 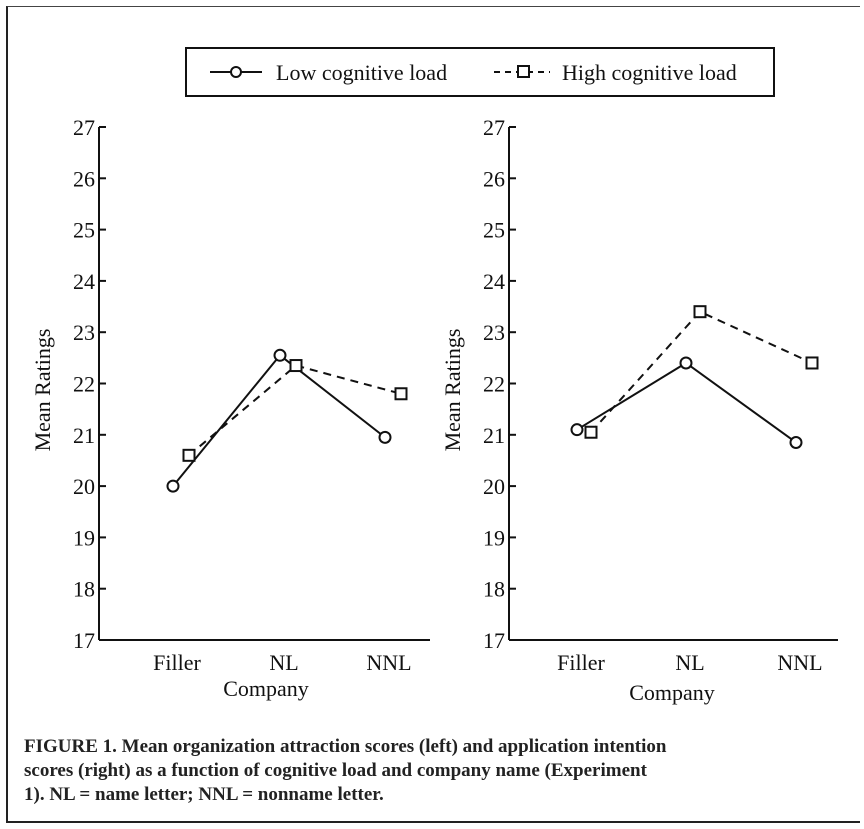 I want to click on legend: Low cognitive load High cognitive load, so click(x=480, y=72).